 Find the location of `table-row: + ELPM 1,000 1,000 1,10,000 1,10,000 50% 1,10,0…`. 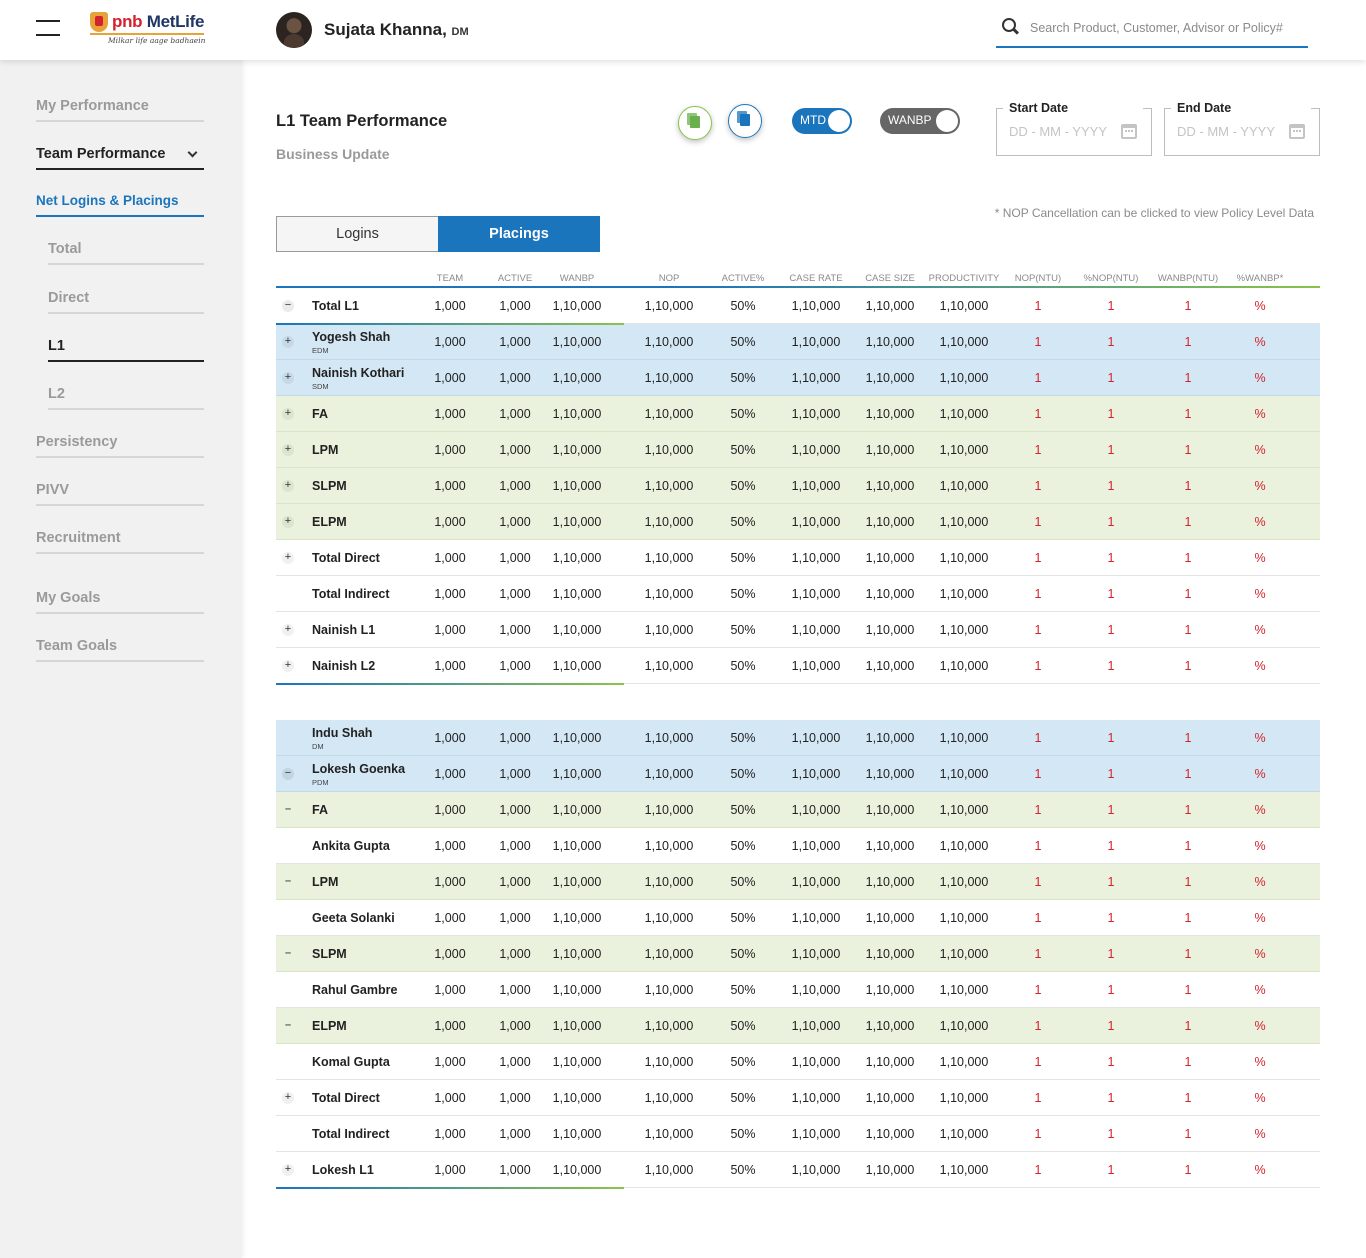

table-row: + ELPM 1,000 1,000 1,10,000 1,10,000 50% 1,10,0… is located at coordinates (798, 522).